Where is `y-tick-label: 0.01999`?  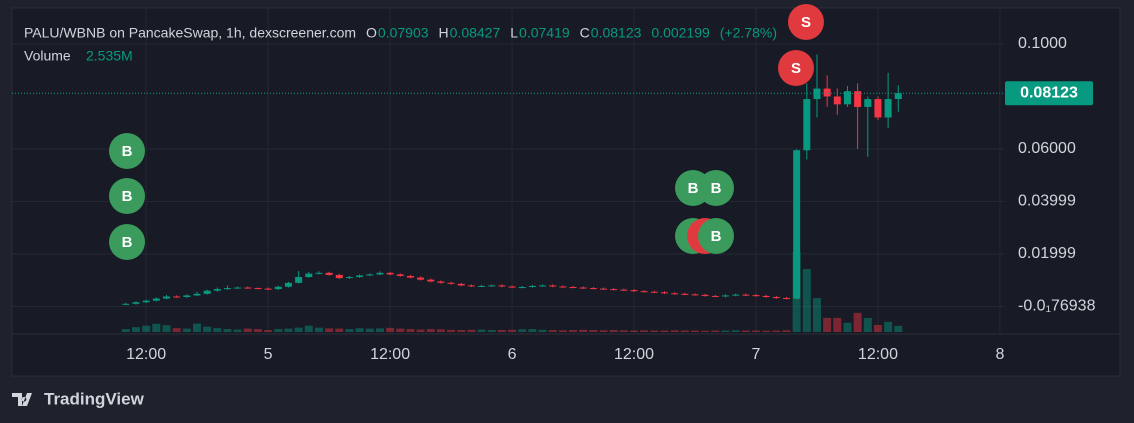
y-tick-label: 0.01999 is located at coordinates (1047, 253).